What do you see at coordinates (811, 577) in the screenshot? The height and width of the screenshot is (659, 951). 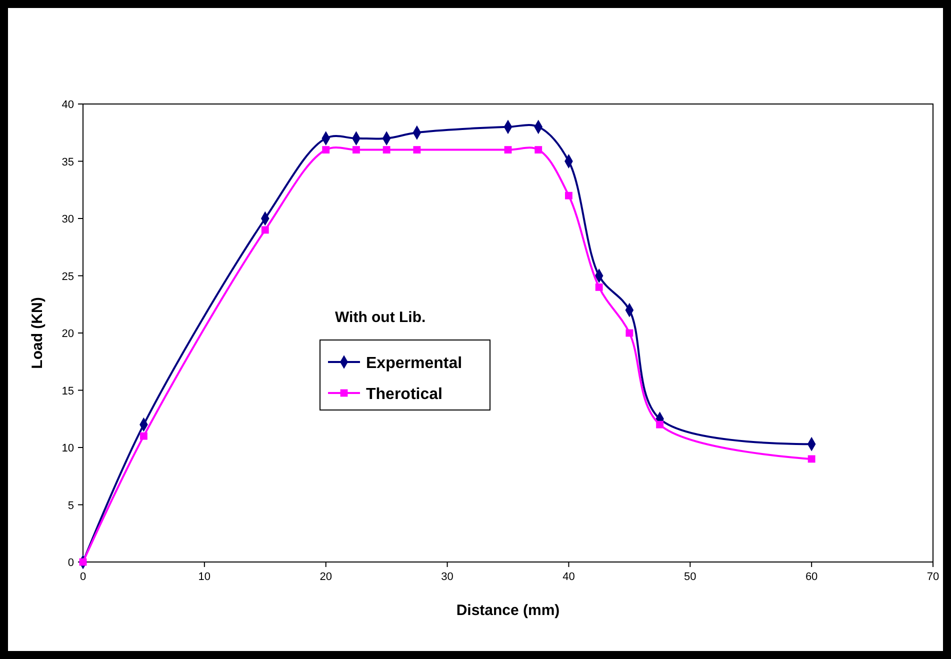 I see `x-tick-label: 60` at bounding box center [811, 577].